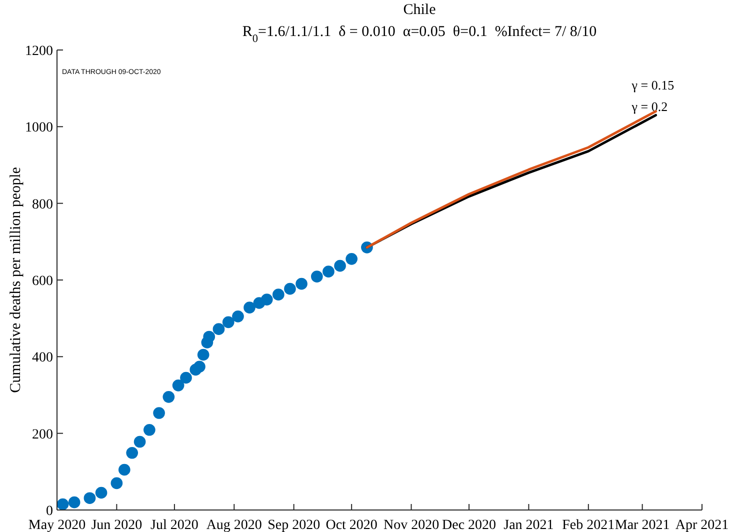  Describe the element at coordinates (352, 525) in the screenshot. I see `x-tick-label: Oct 2020` at that location.